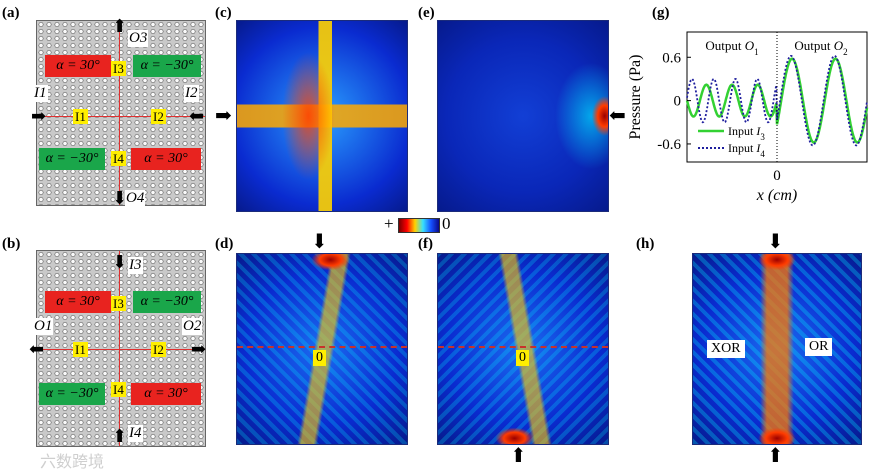 This screenshot has height=472, width=876. What do you see at coordinates (819, 347) in the screenshot?
I see `or-label: OR` at bounding box center [819, 347].